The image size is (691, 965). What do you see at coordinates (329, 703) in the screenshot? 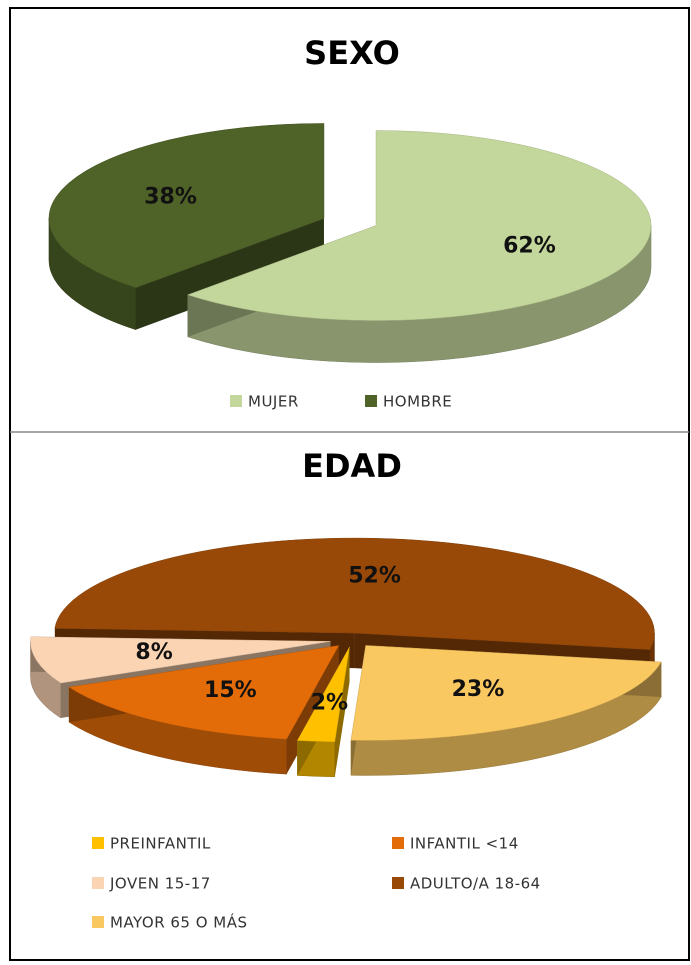
I see `data-label: 2%` at bounding box center [329, 703].